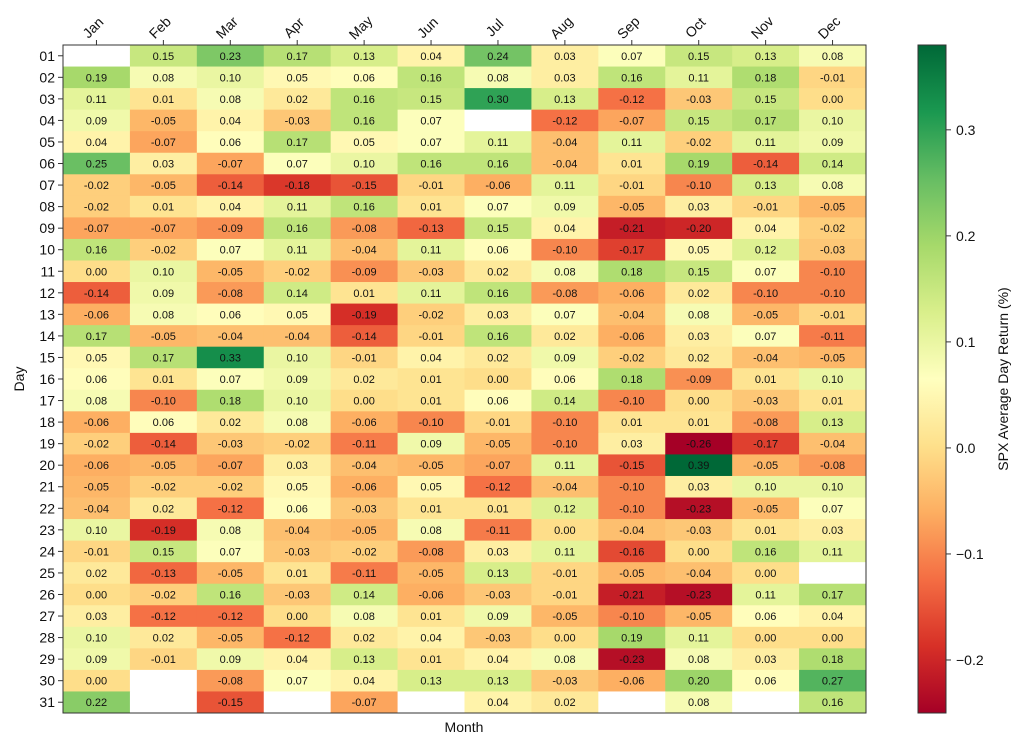  What do you see at coordinates (564, 639) in the screenshot?
I see `cell-value-label: 0.00` at bounding box center [564, 639].